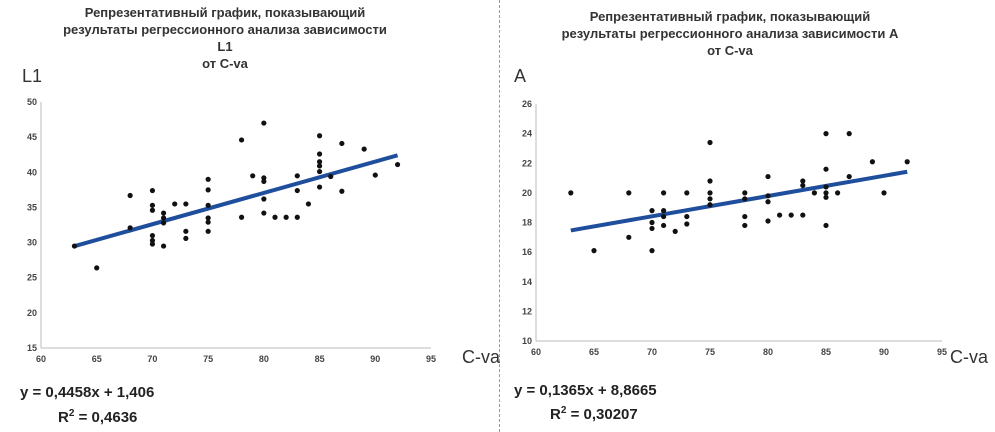 The width and height of the screenshot is (995, 432). I want to click on r-squared-label: R2 = 0,30207, so click(594, 414).